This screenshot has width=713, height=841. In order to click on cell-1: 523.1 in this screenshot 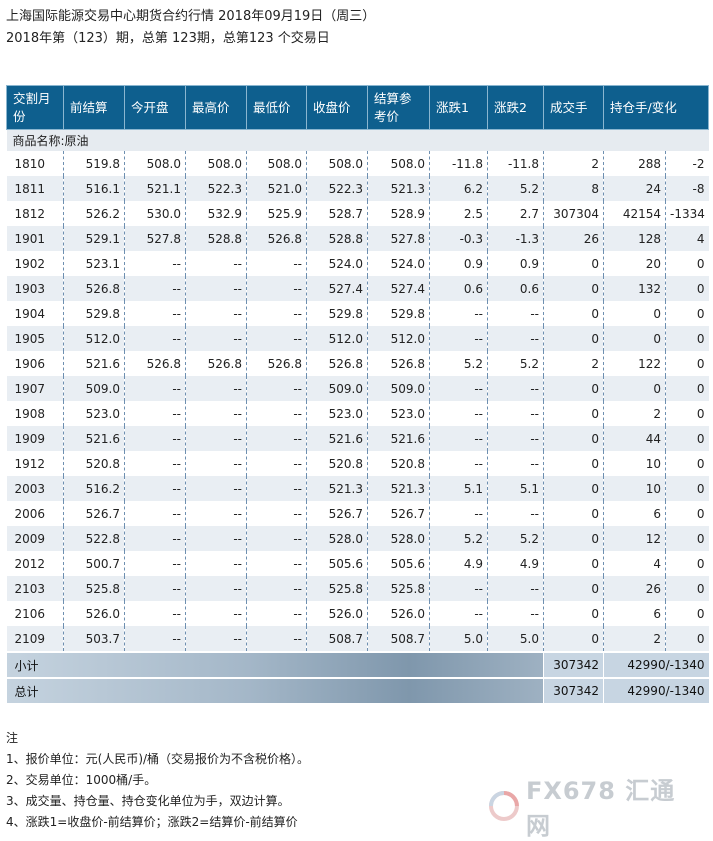, I will do `click(94, 263)`.